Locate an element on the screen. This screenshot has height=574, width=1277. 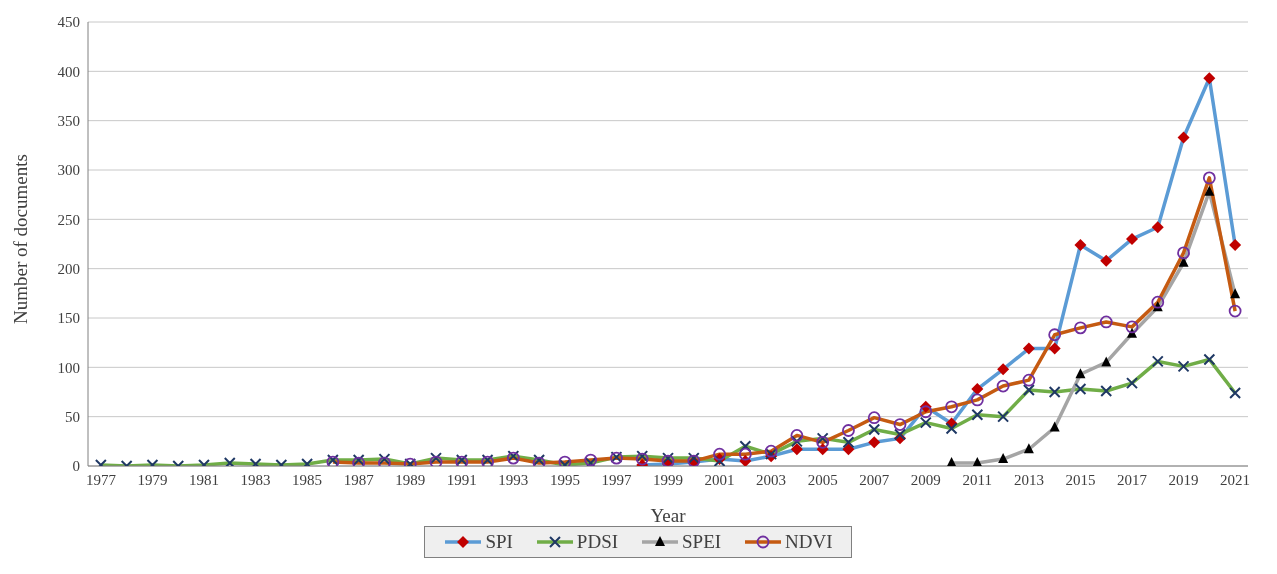
y-tick-label: 250 is located at coordinates (68, 219).